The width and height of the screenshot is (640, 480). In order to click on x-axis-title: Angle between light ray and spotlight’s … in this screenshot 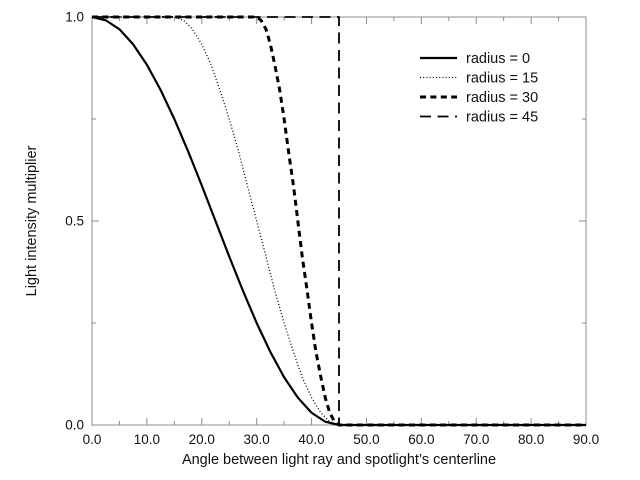, I will do `click(339, 460)`.